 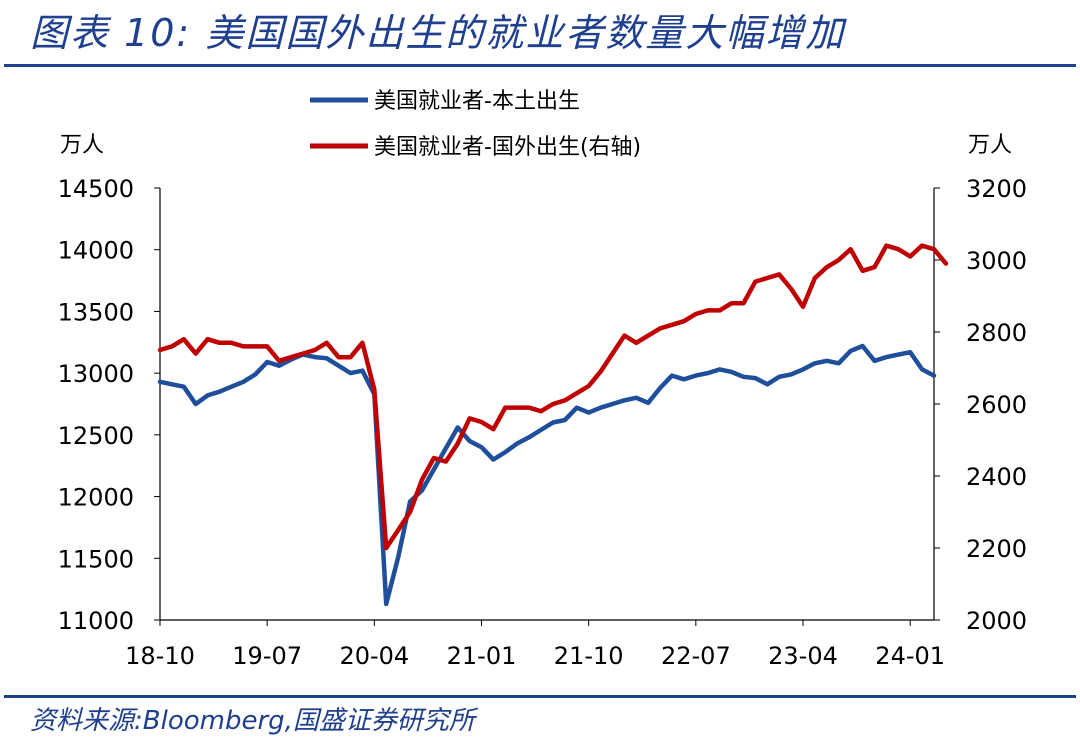 I want to click on left-tick-label: 13000, so click(x=96, y=374).